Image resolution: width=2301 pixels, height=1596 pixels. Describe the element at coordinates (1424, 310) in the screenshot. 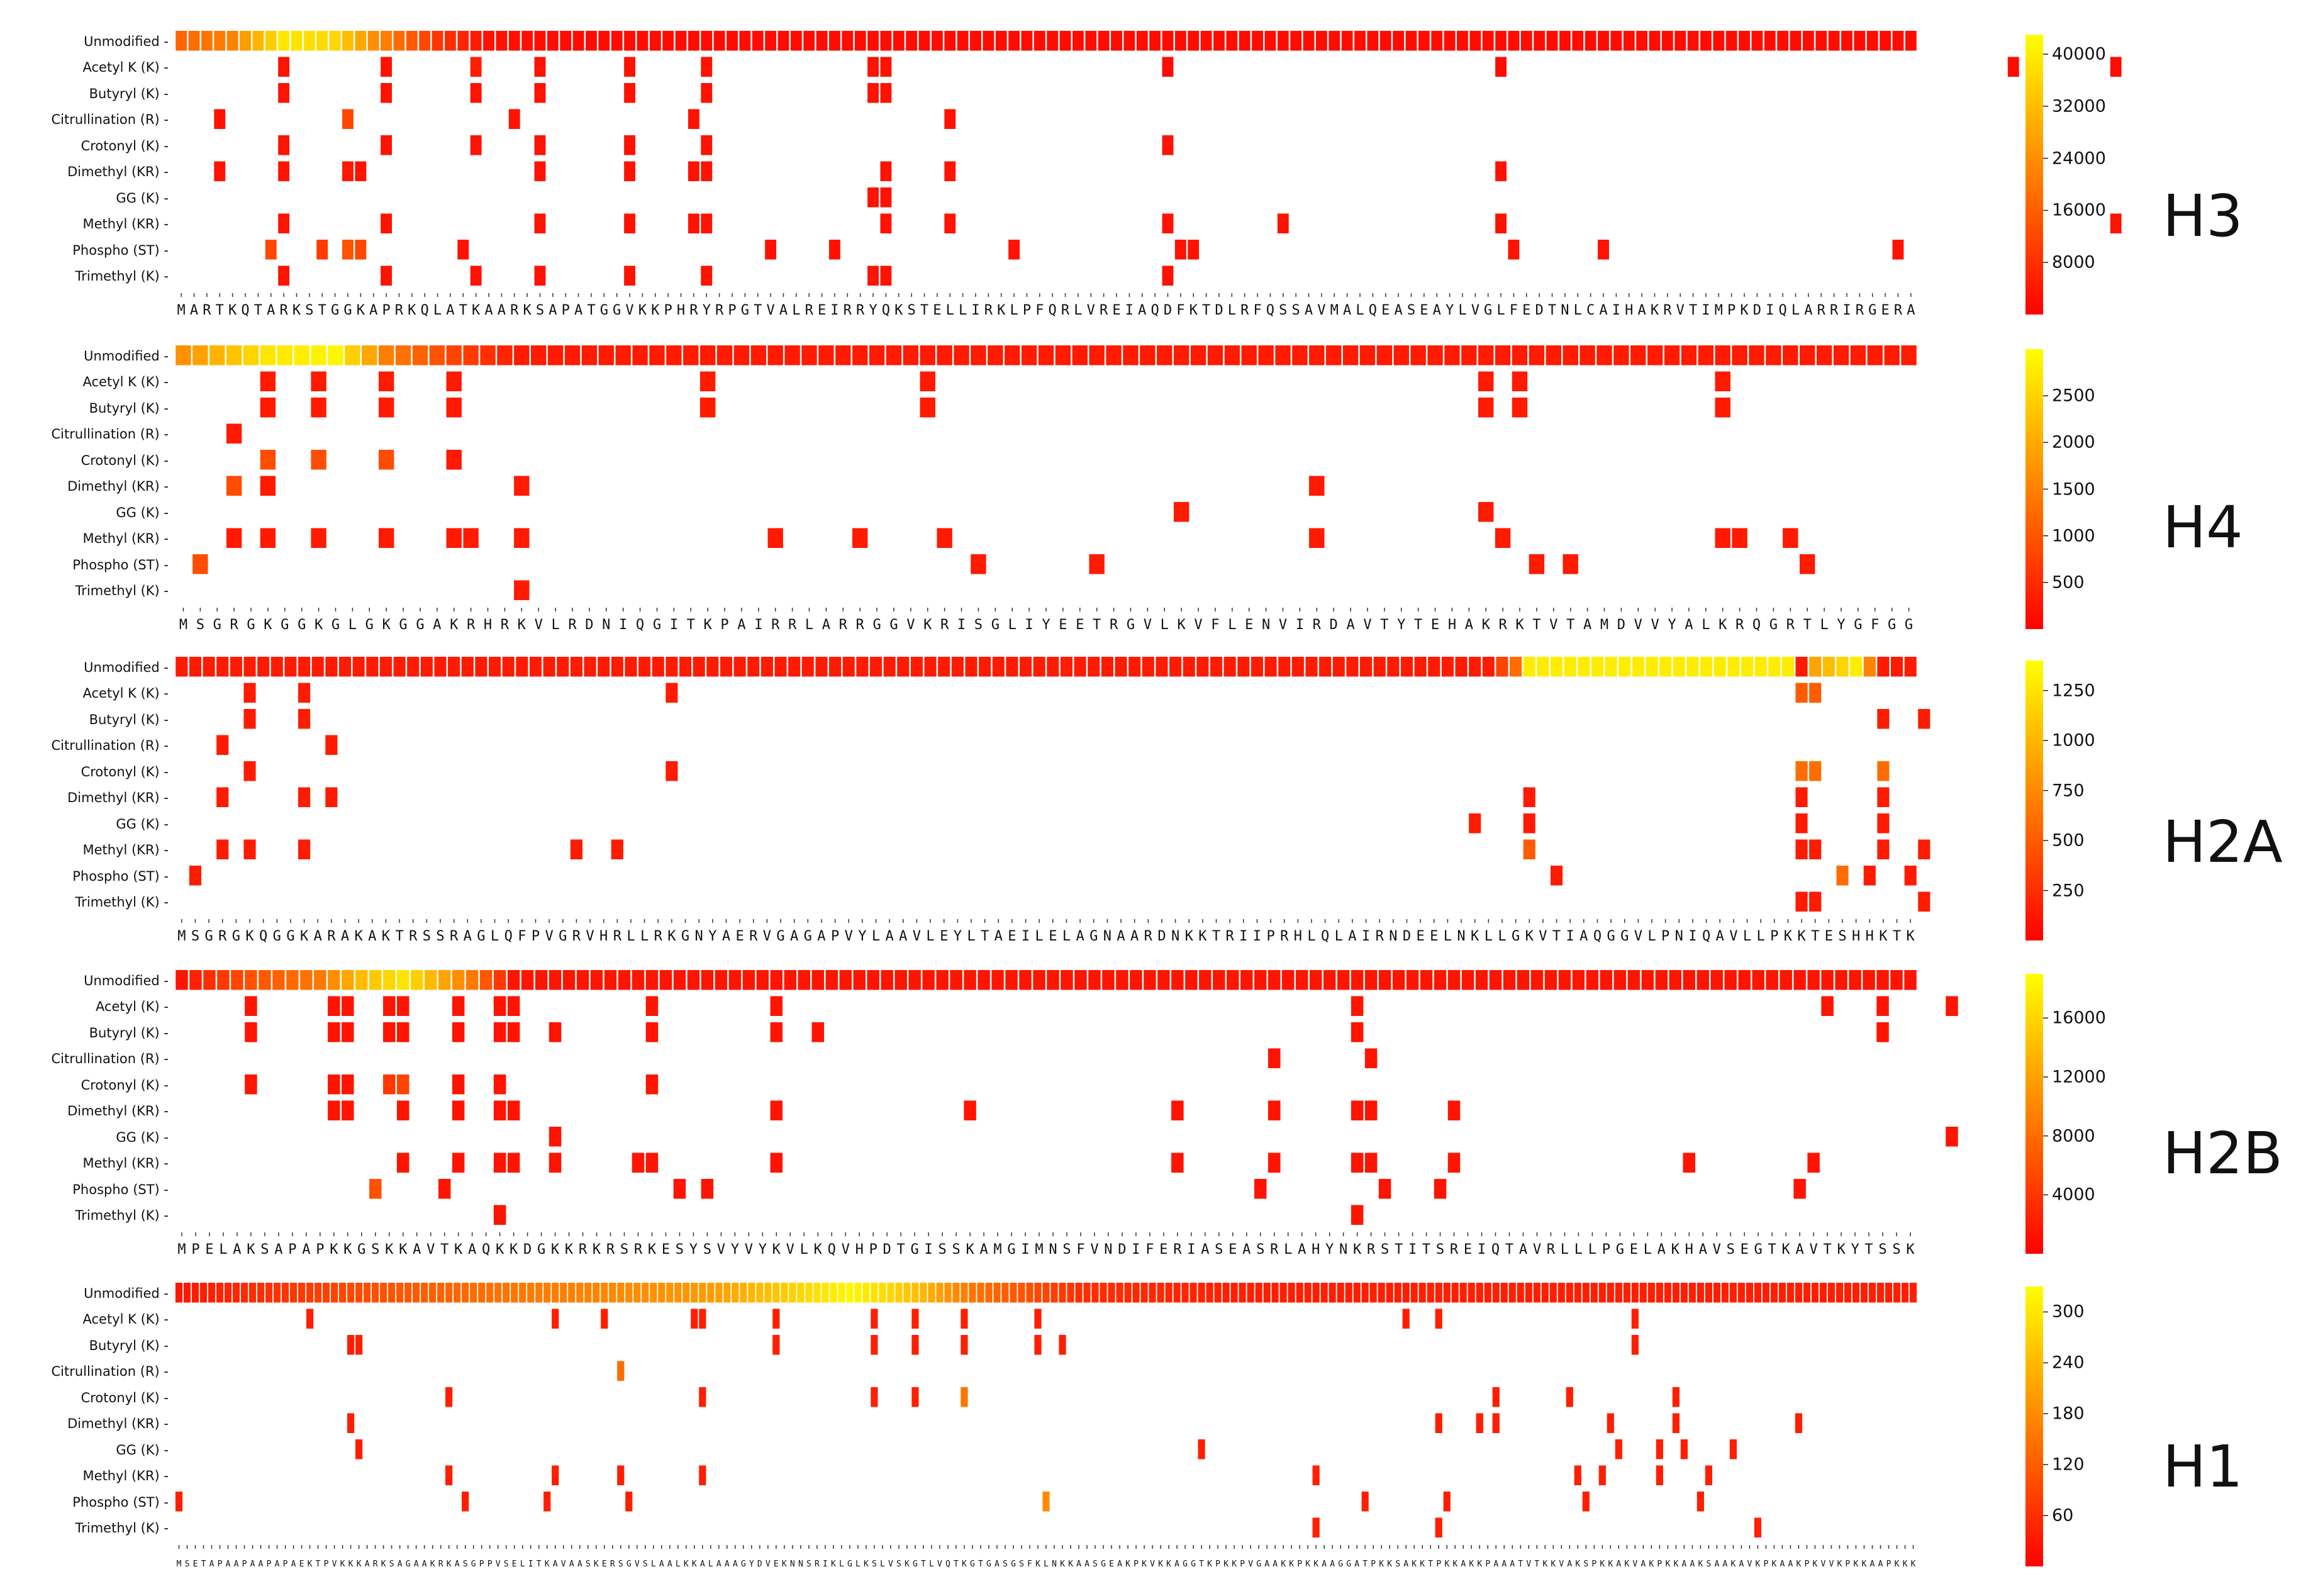

I see `sequence-residue: E` at that location.